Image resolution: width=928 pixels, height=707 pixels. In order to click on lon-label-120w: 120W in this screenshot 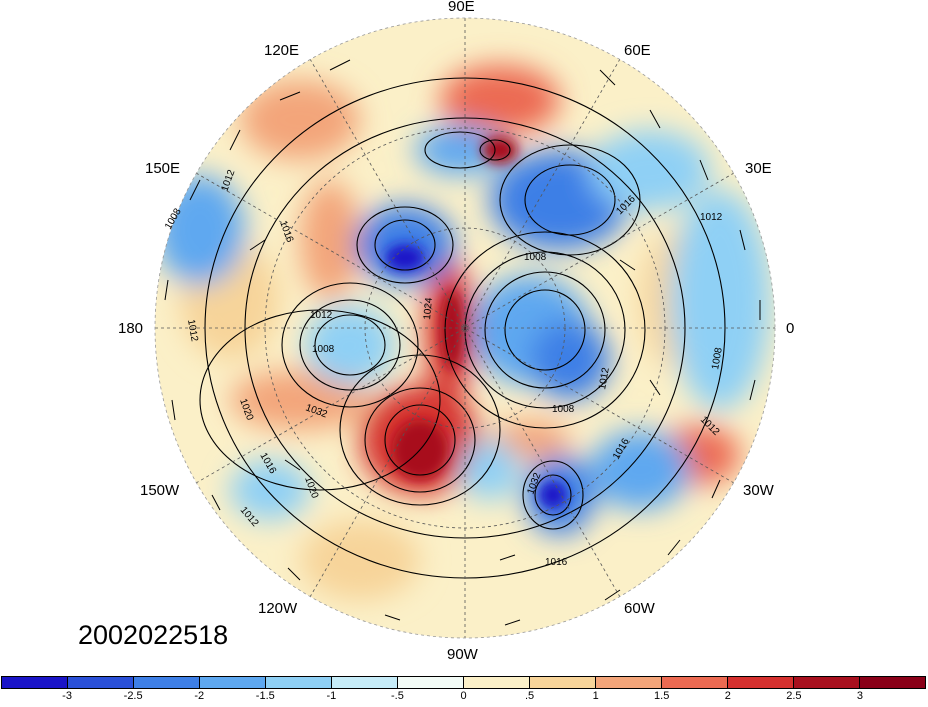, I will do `click(278, 608)`.